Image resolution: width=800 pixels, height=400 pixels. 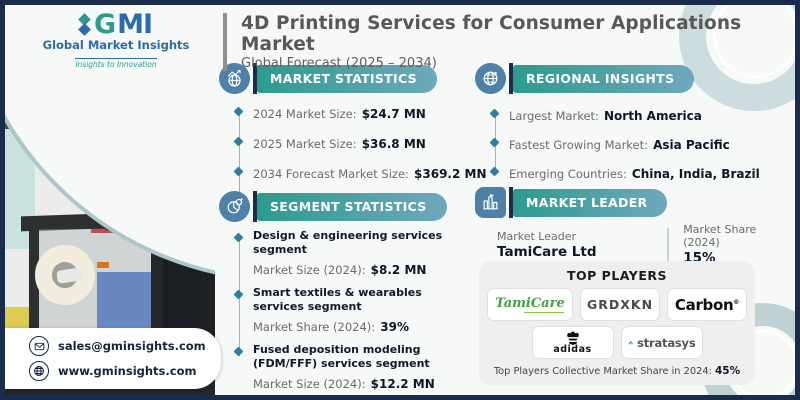 I want to click on segment-name: Design & engineering services segment, so click(x=348, y=242).